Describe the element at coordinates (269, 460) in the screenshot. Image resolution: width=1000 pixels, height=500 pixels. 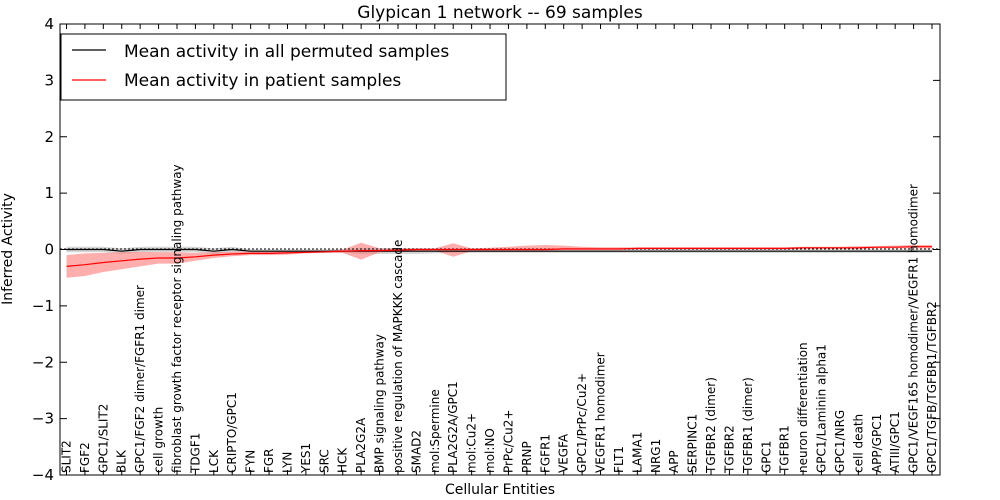
I see `x-tick-label: FGR` at that location.